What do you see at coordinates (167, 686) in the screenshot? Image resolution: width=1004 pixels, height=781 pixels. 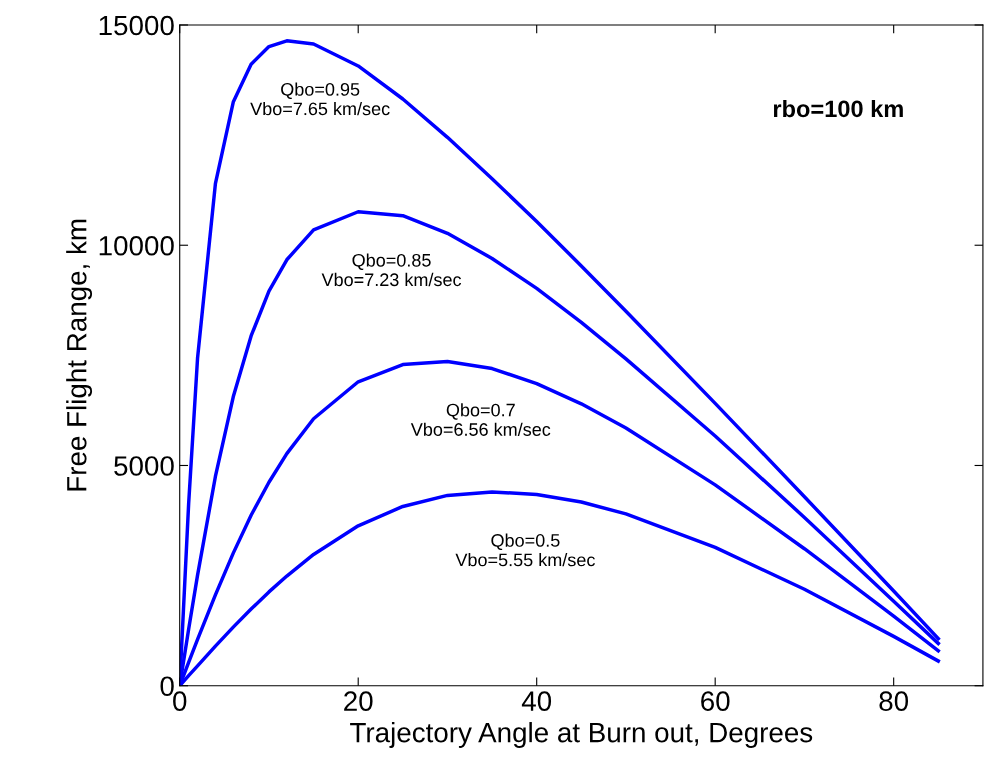 I see `y-tick-label: 0` at bounding box center [167, 686].